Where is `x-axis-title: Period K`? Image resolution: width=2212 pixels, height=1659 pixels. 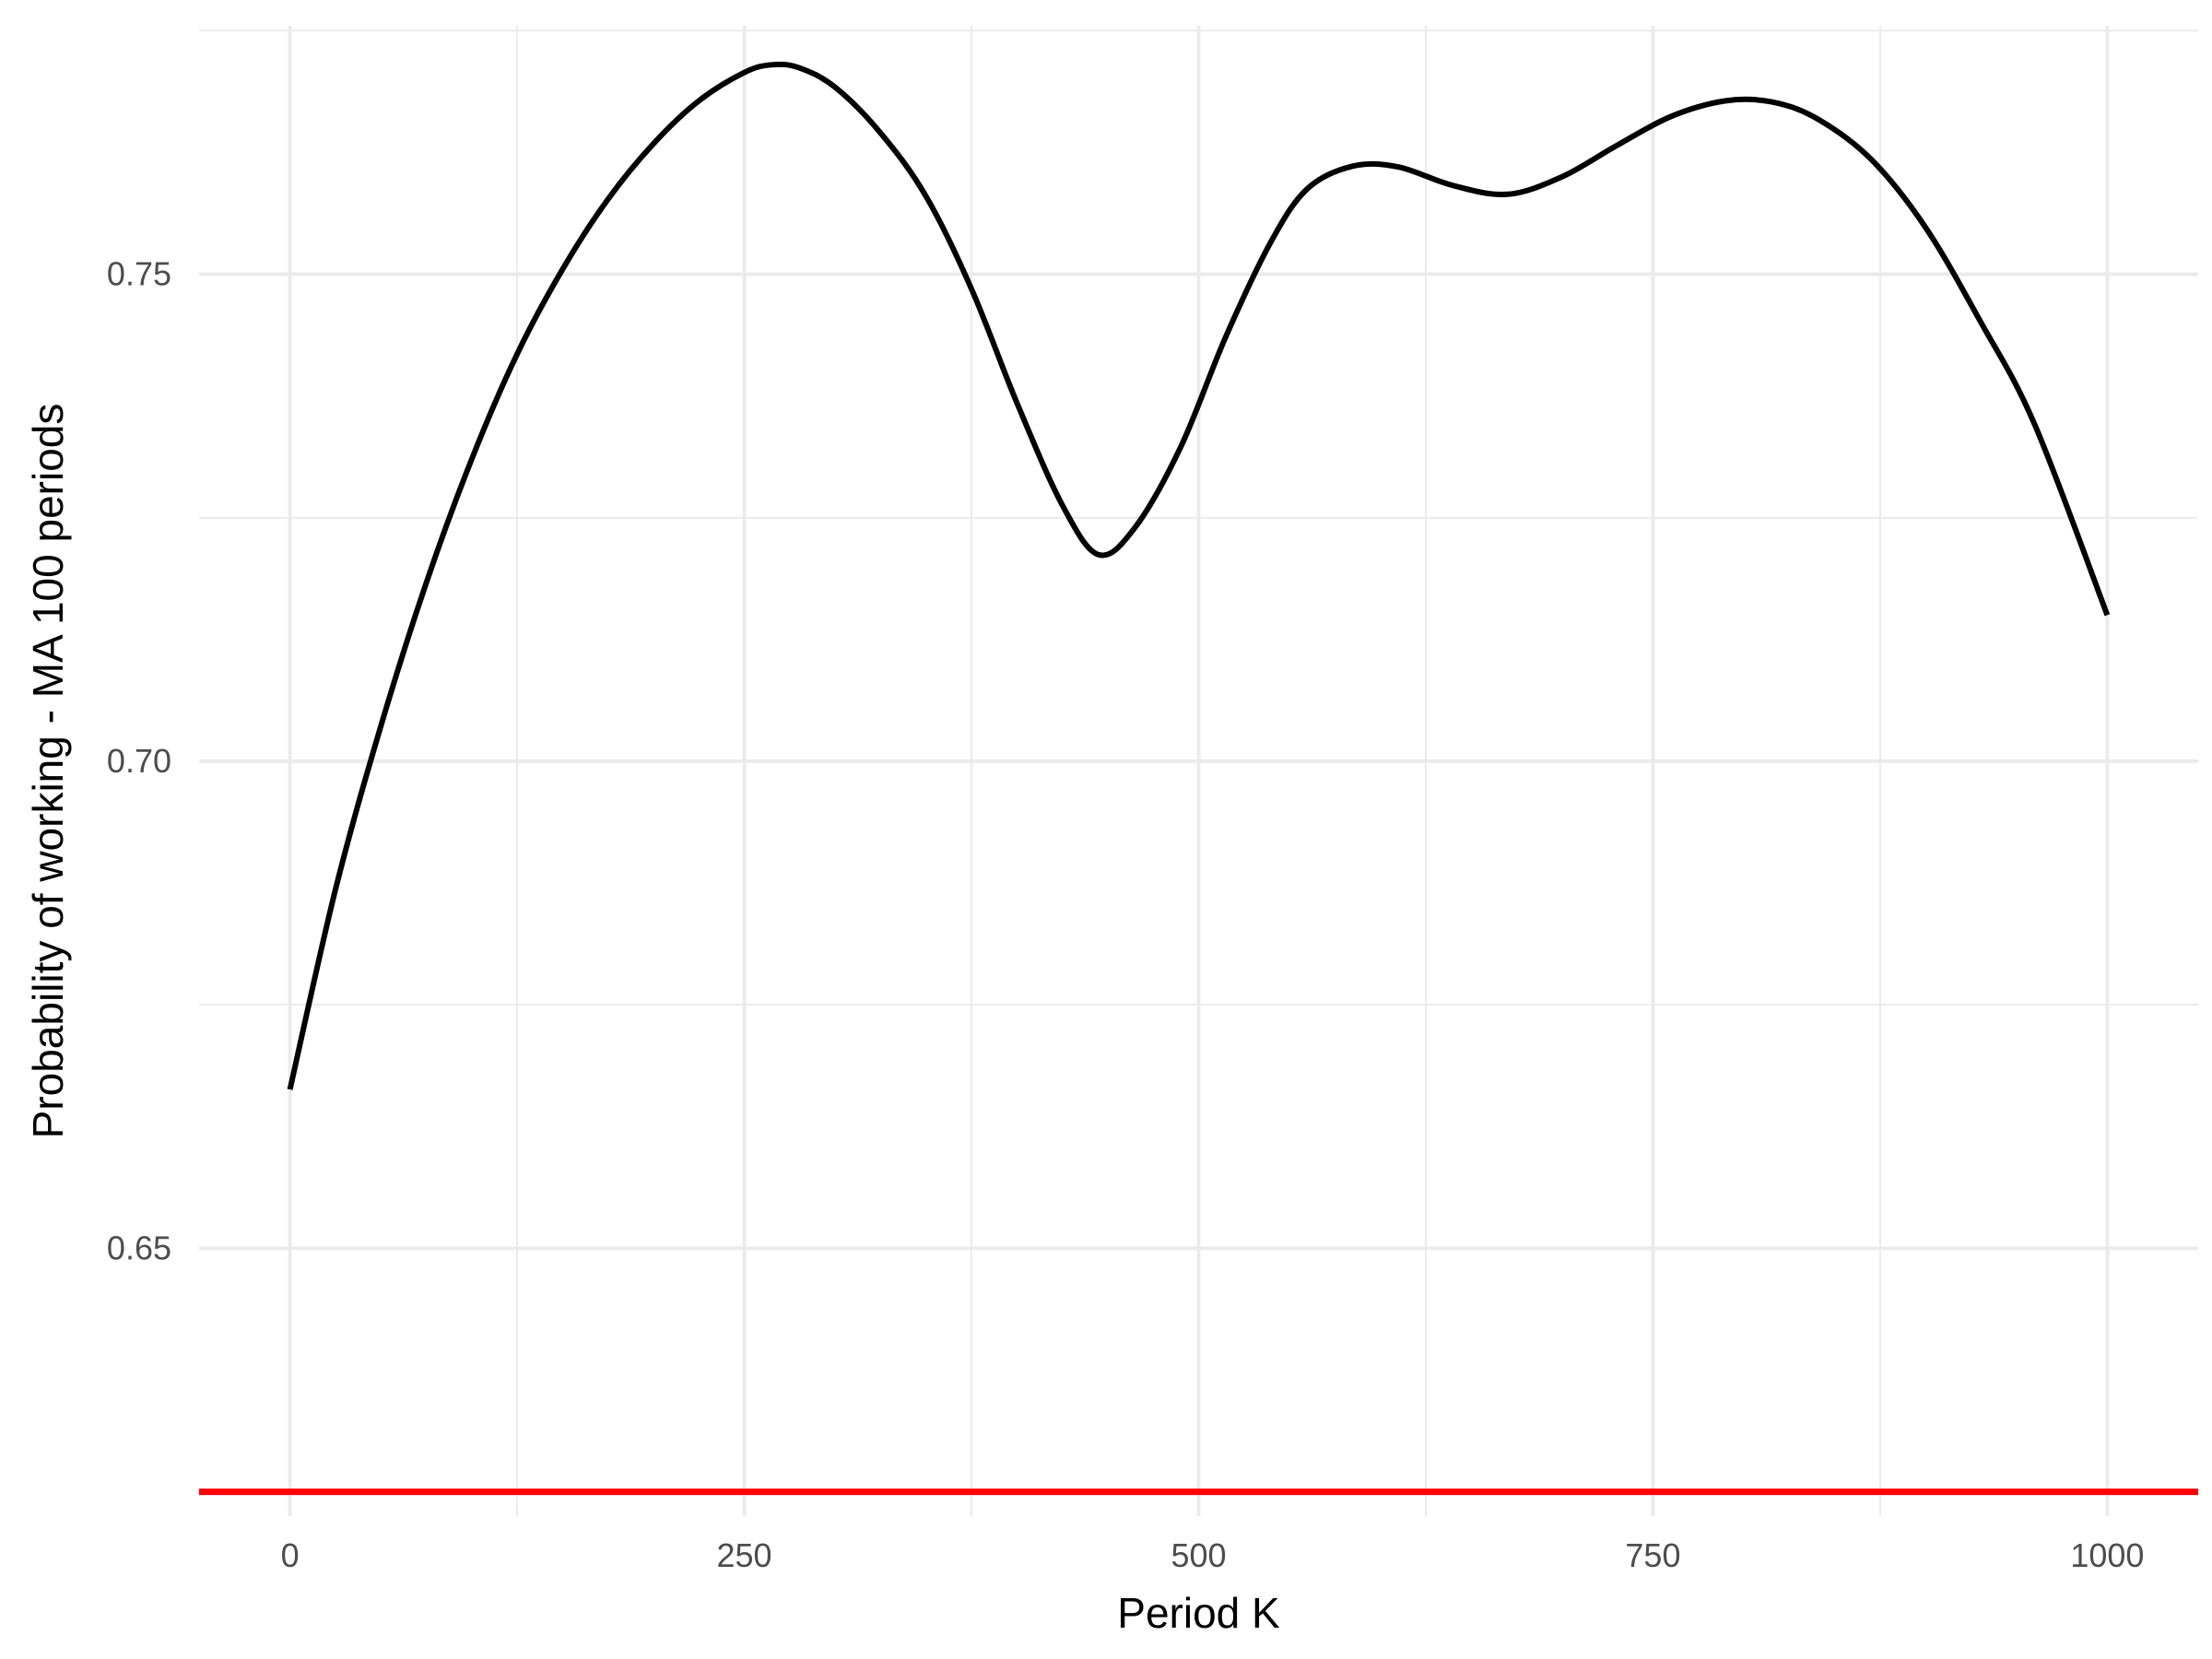
x-axis-title: Period K is located at coordinates (1198, 1613).